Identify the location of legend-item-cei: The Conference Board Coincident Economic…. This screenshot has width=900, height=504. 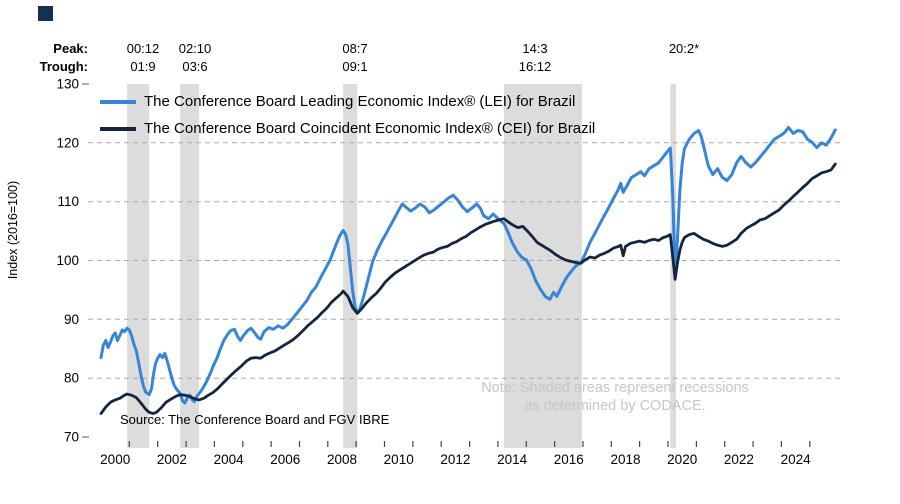
(347, 128).